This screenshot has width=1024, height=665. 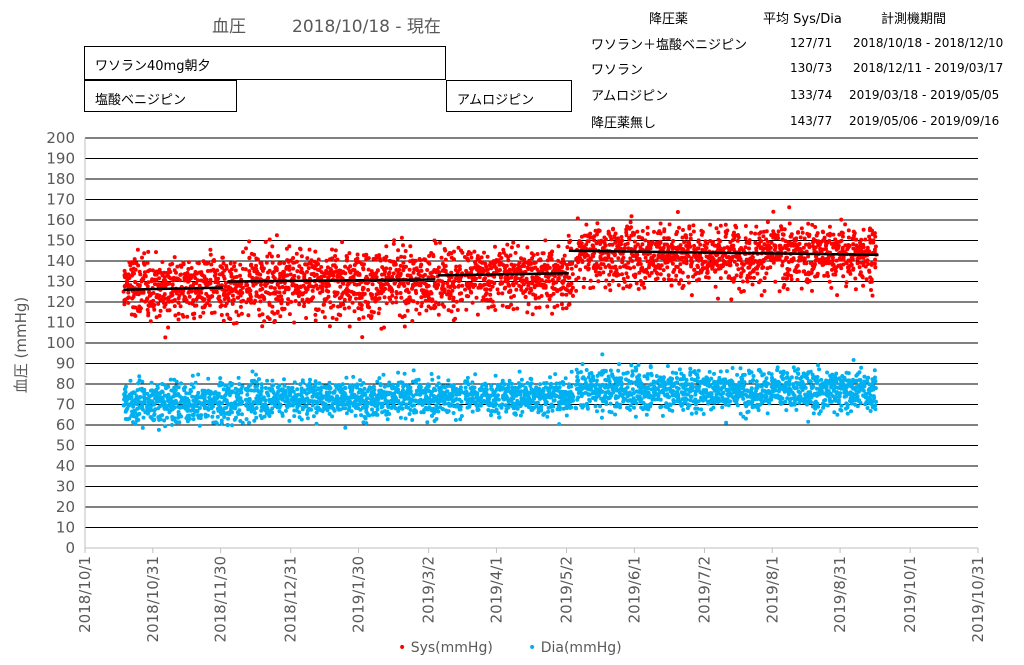 What do you see at coordinates (802, 19) in the screenshot?
I see `table-header-average: 平均 Sys/Dia` at bounding box center [802, 19].